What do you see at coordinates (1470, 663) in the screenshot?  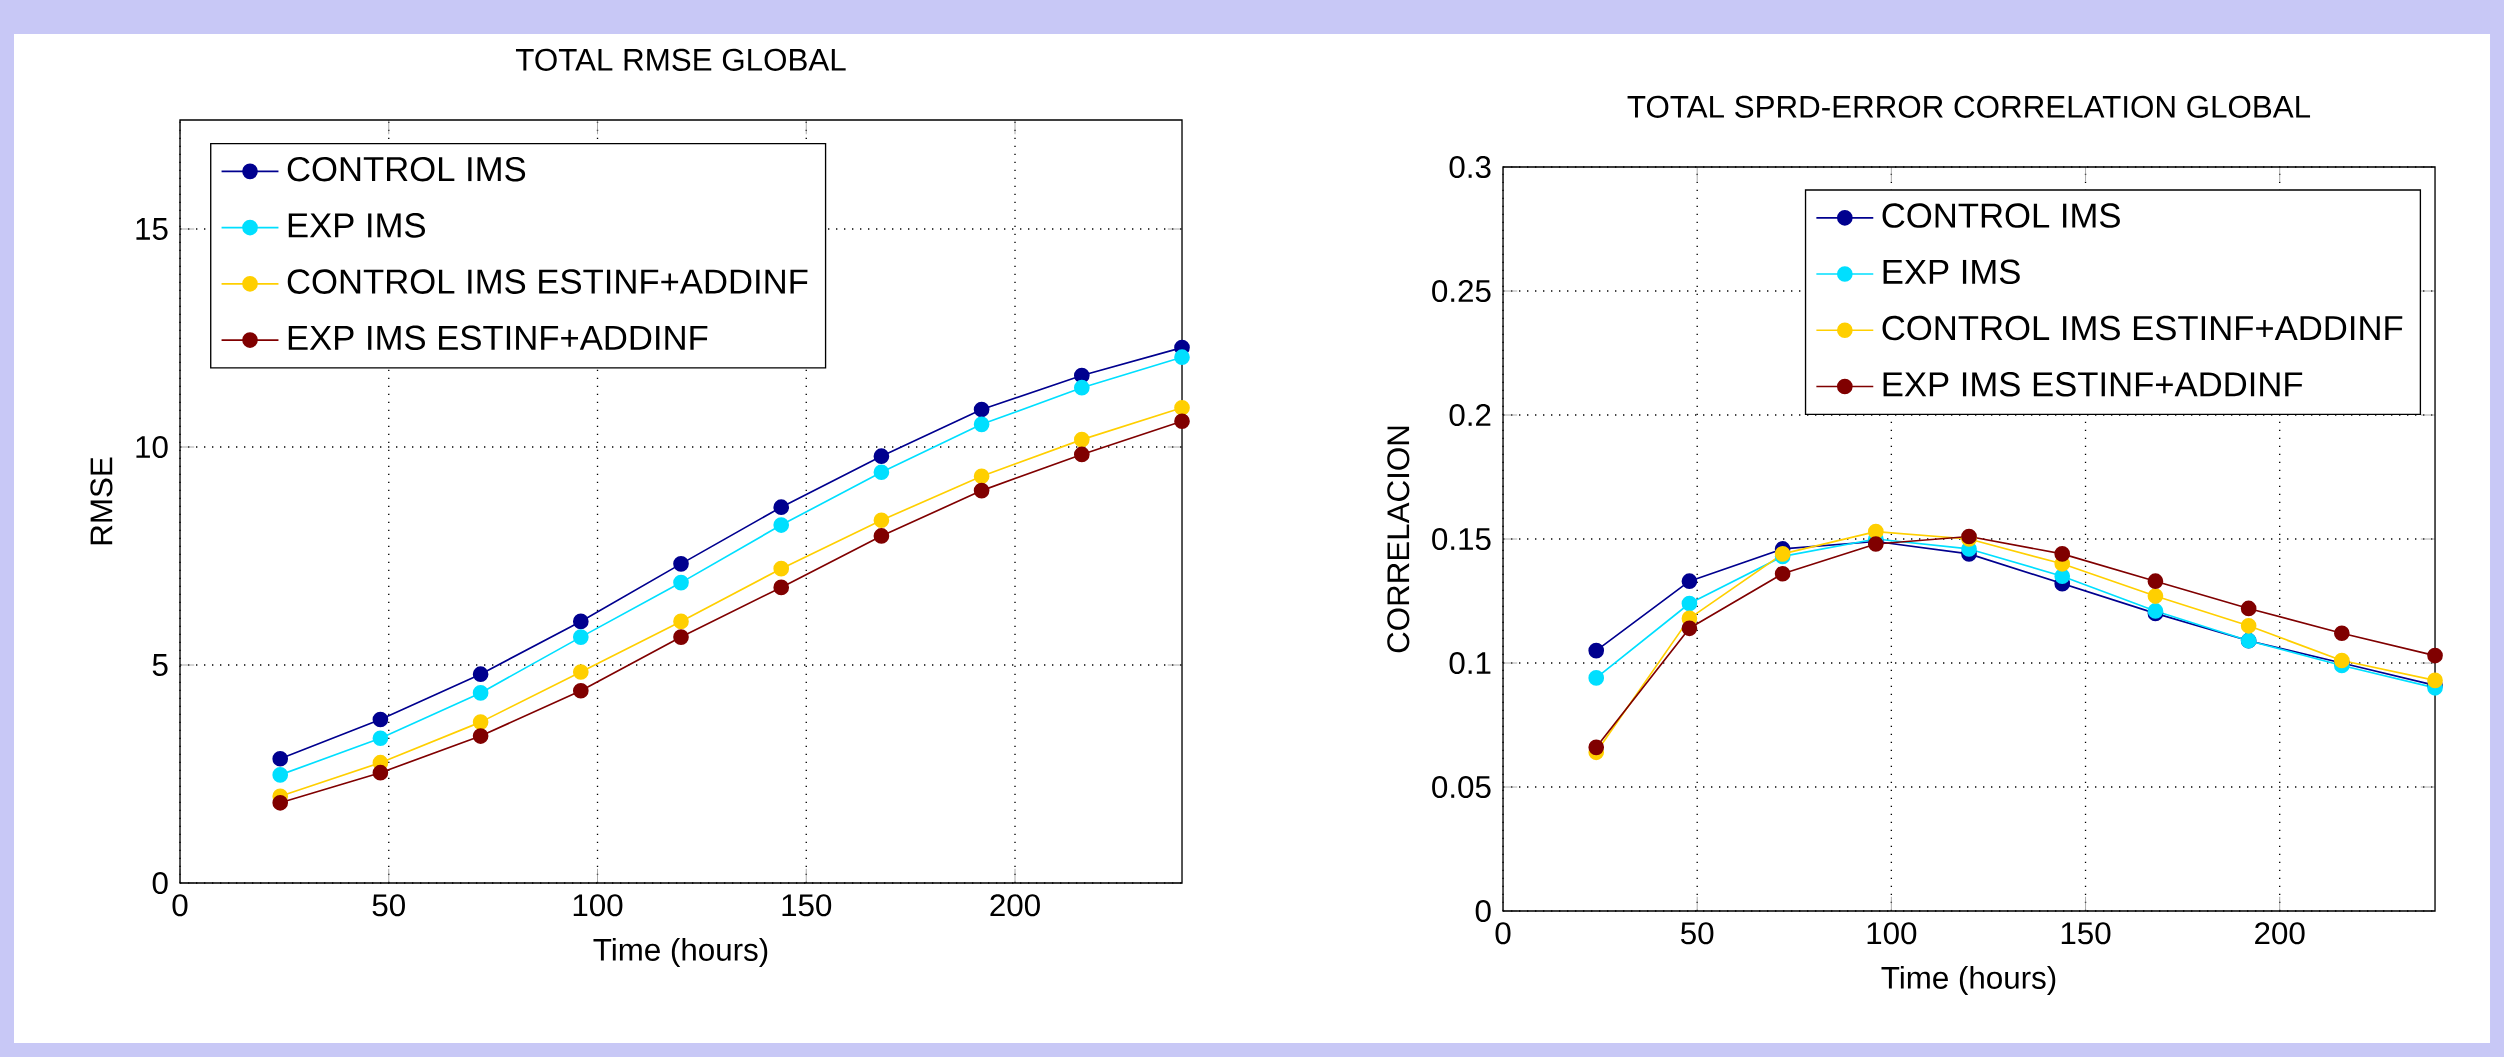 I see `y-tick-label: 0.1` at bounding box center [1470, 663].